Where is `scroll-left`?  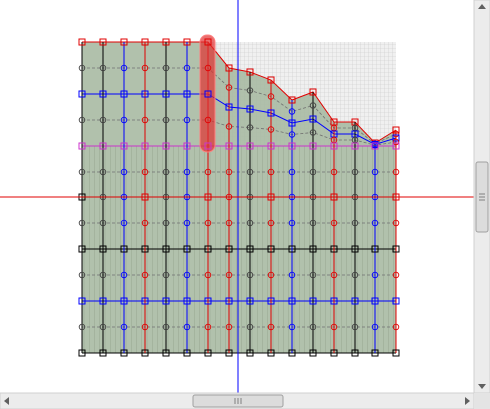 scroll-left is located at coordinates (6, 401).